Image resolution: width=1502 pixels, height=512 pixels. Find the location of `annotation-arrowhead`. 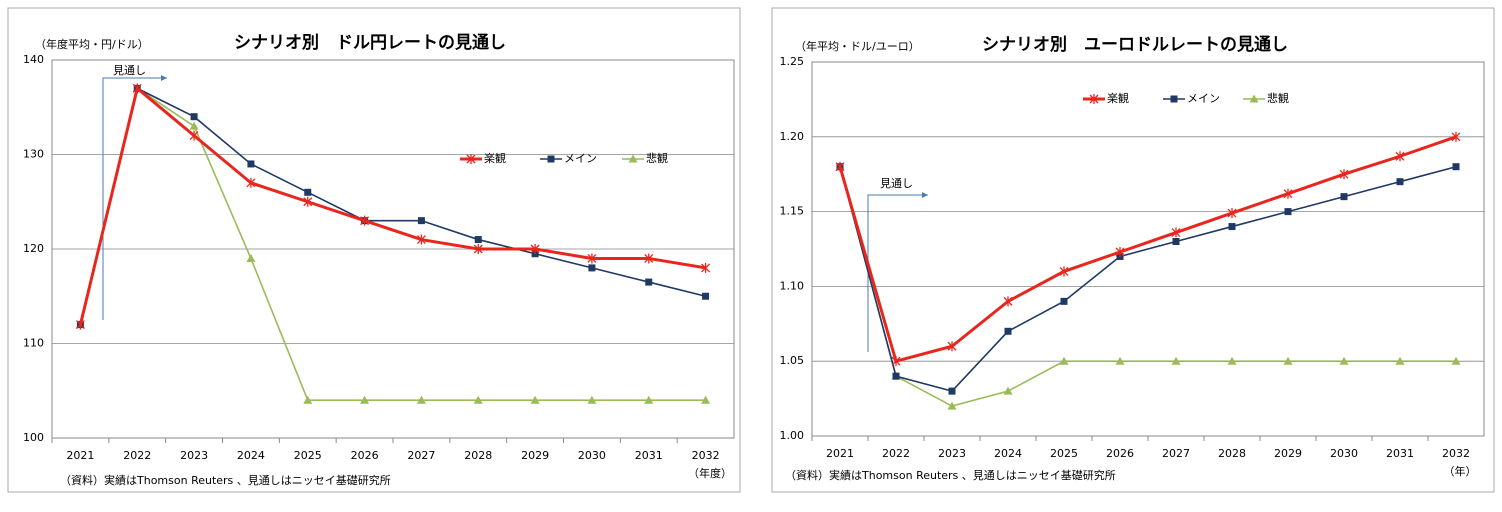

annotation-arrowhead is located at coordinates (925, 195).